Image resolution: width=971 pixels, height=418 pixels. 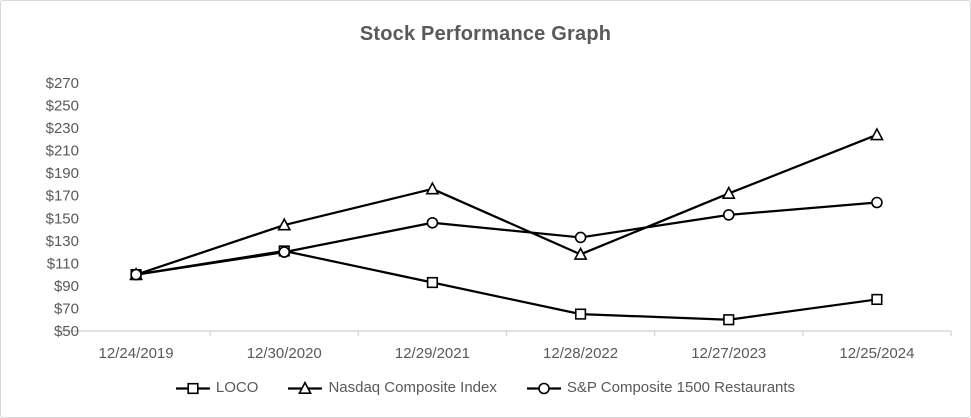 I want to click on legend-label-loco: LOCO, so click(x=237, y=387).